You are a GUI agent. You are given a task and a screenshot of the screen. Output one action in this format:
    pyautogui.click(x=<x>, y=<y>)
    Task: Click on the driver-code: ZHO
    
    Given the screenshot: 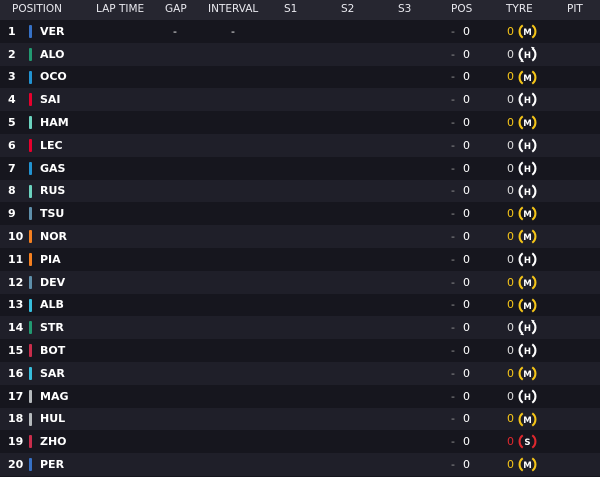 What is the action you would take?
    pyautogui.click(x=53, y=442)
    